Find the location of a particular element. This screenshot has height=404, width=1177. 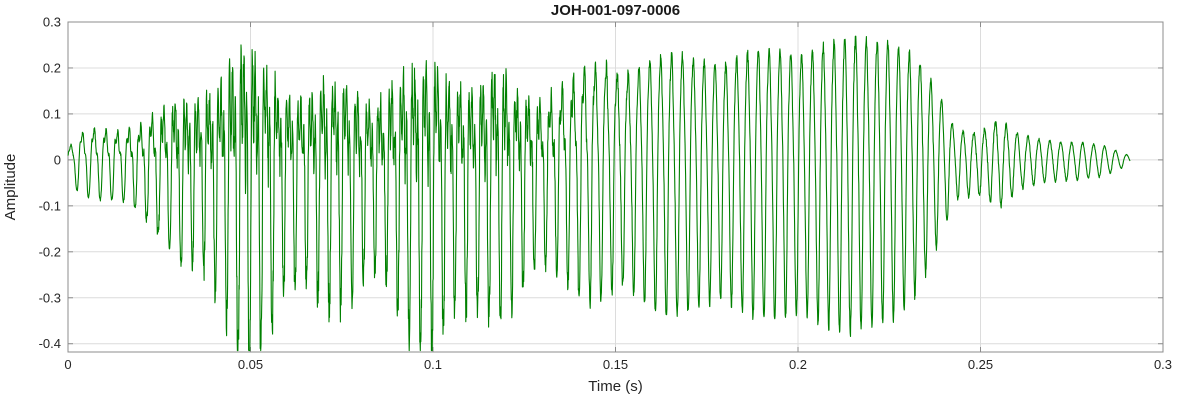

y-tick-label: 0.1 is located at coordinates (52, 113).